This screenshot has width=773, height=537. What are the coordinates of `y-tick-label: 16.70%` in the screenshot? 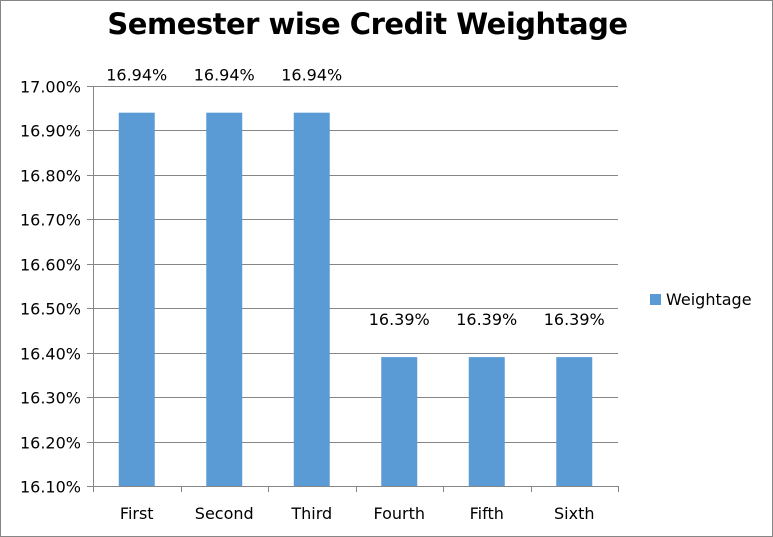 It's located at (50, 220).